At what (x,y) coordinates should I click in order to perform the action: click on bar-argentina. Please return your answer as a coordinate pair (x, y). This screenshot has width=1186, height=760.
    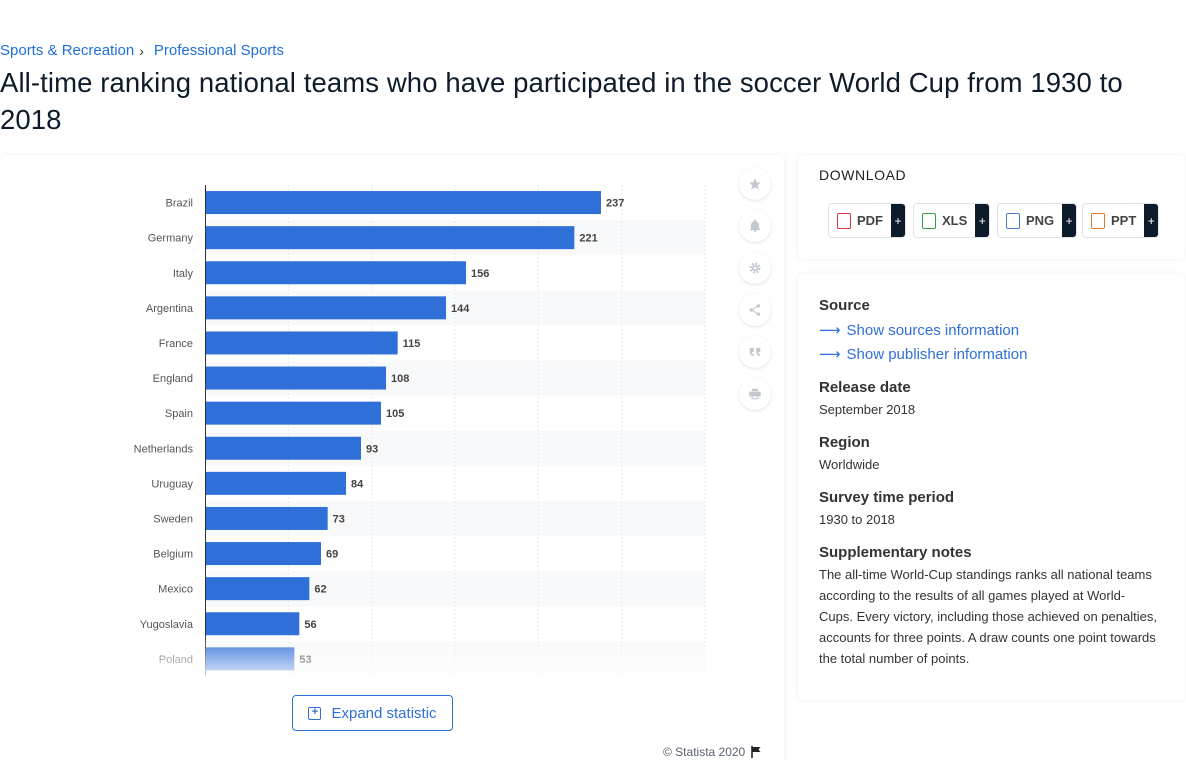
    Looking at the image, I should click on (326, 307).